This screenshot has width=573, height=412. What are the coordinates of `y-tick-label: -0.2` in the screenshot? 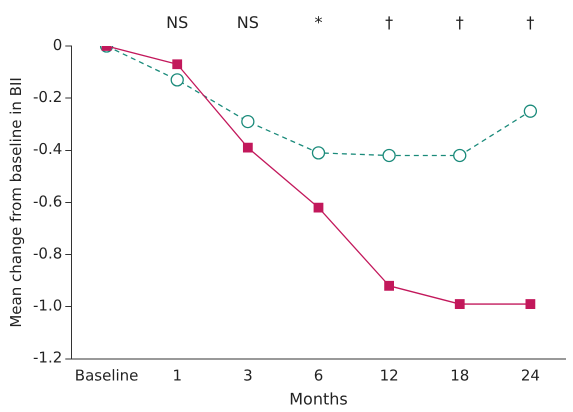 It's located at (47, 97).